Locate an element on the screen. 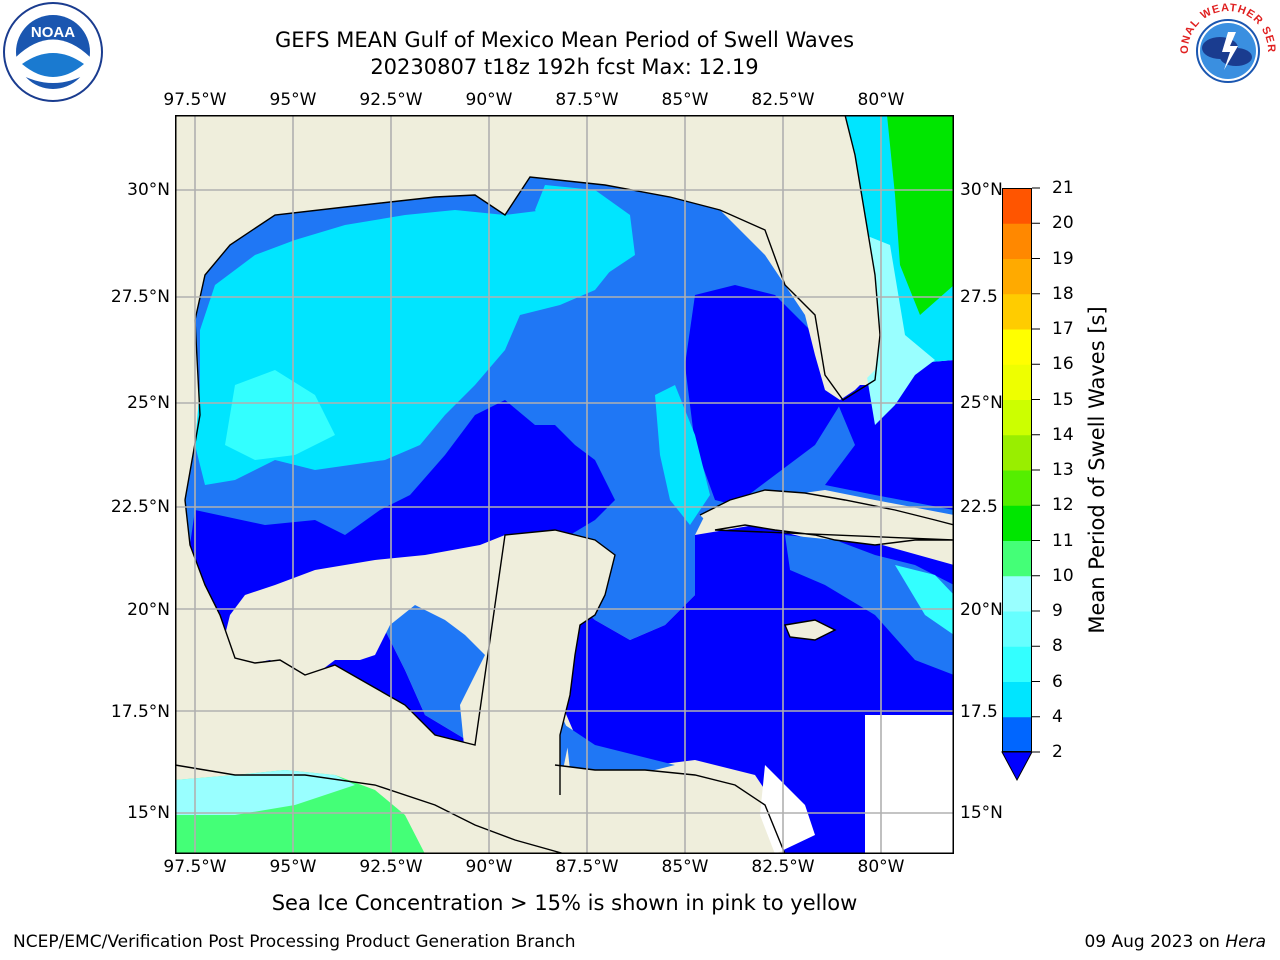 This screenshot has width=1280, height=960. lon-label-bottom: 95°W is located at coordinates (293, 867).